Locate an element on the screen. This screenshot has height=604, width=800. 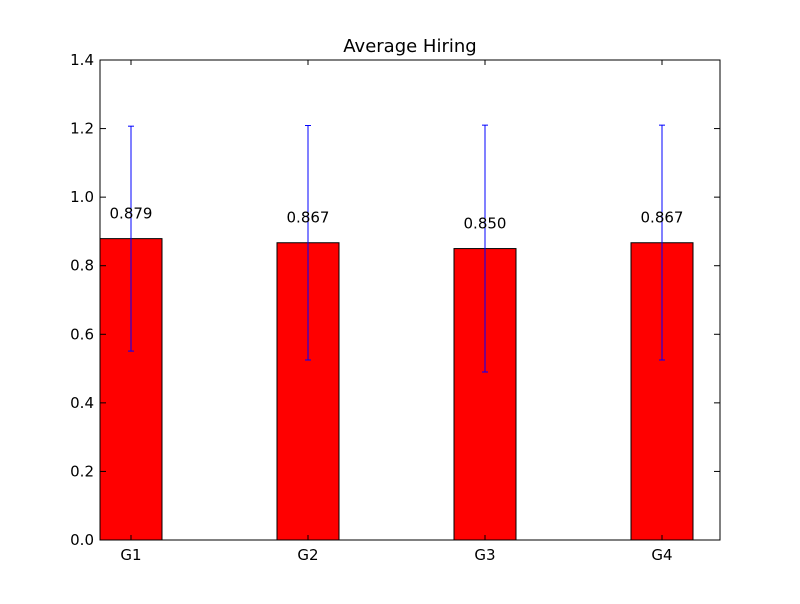
y-tick-label: 0.2 is located at coordinates (82, 471).